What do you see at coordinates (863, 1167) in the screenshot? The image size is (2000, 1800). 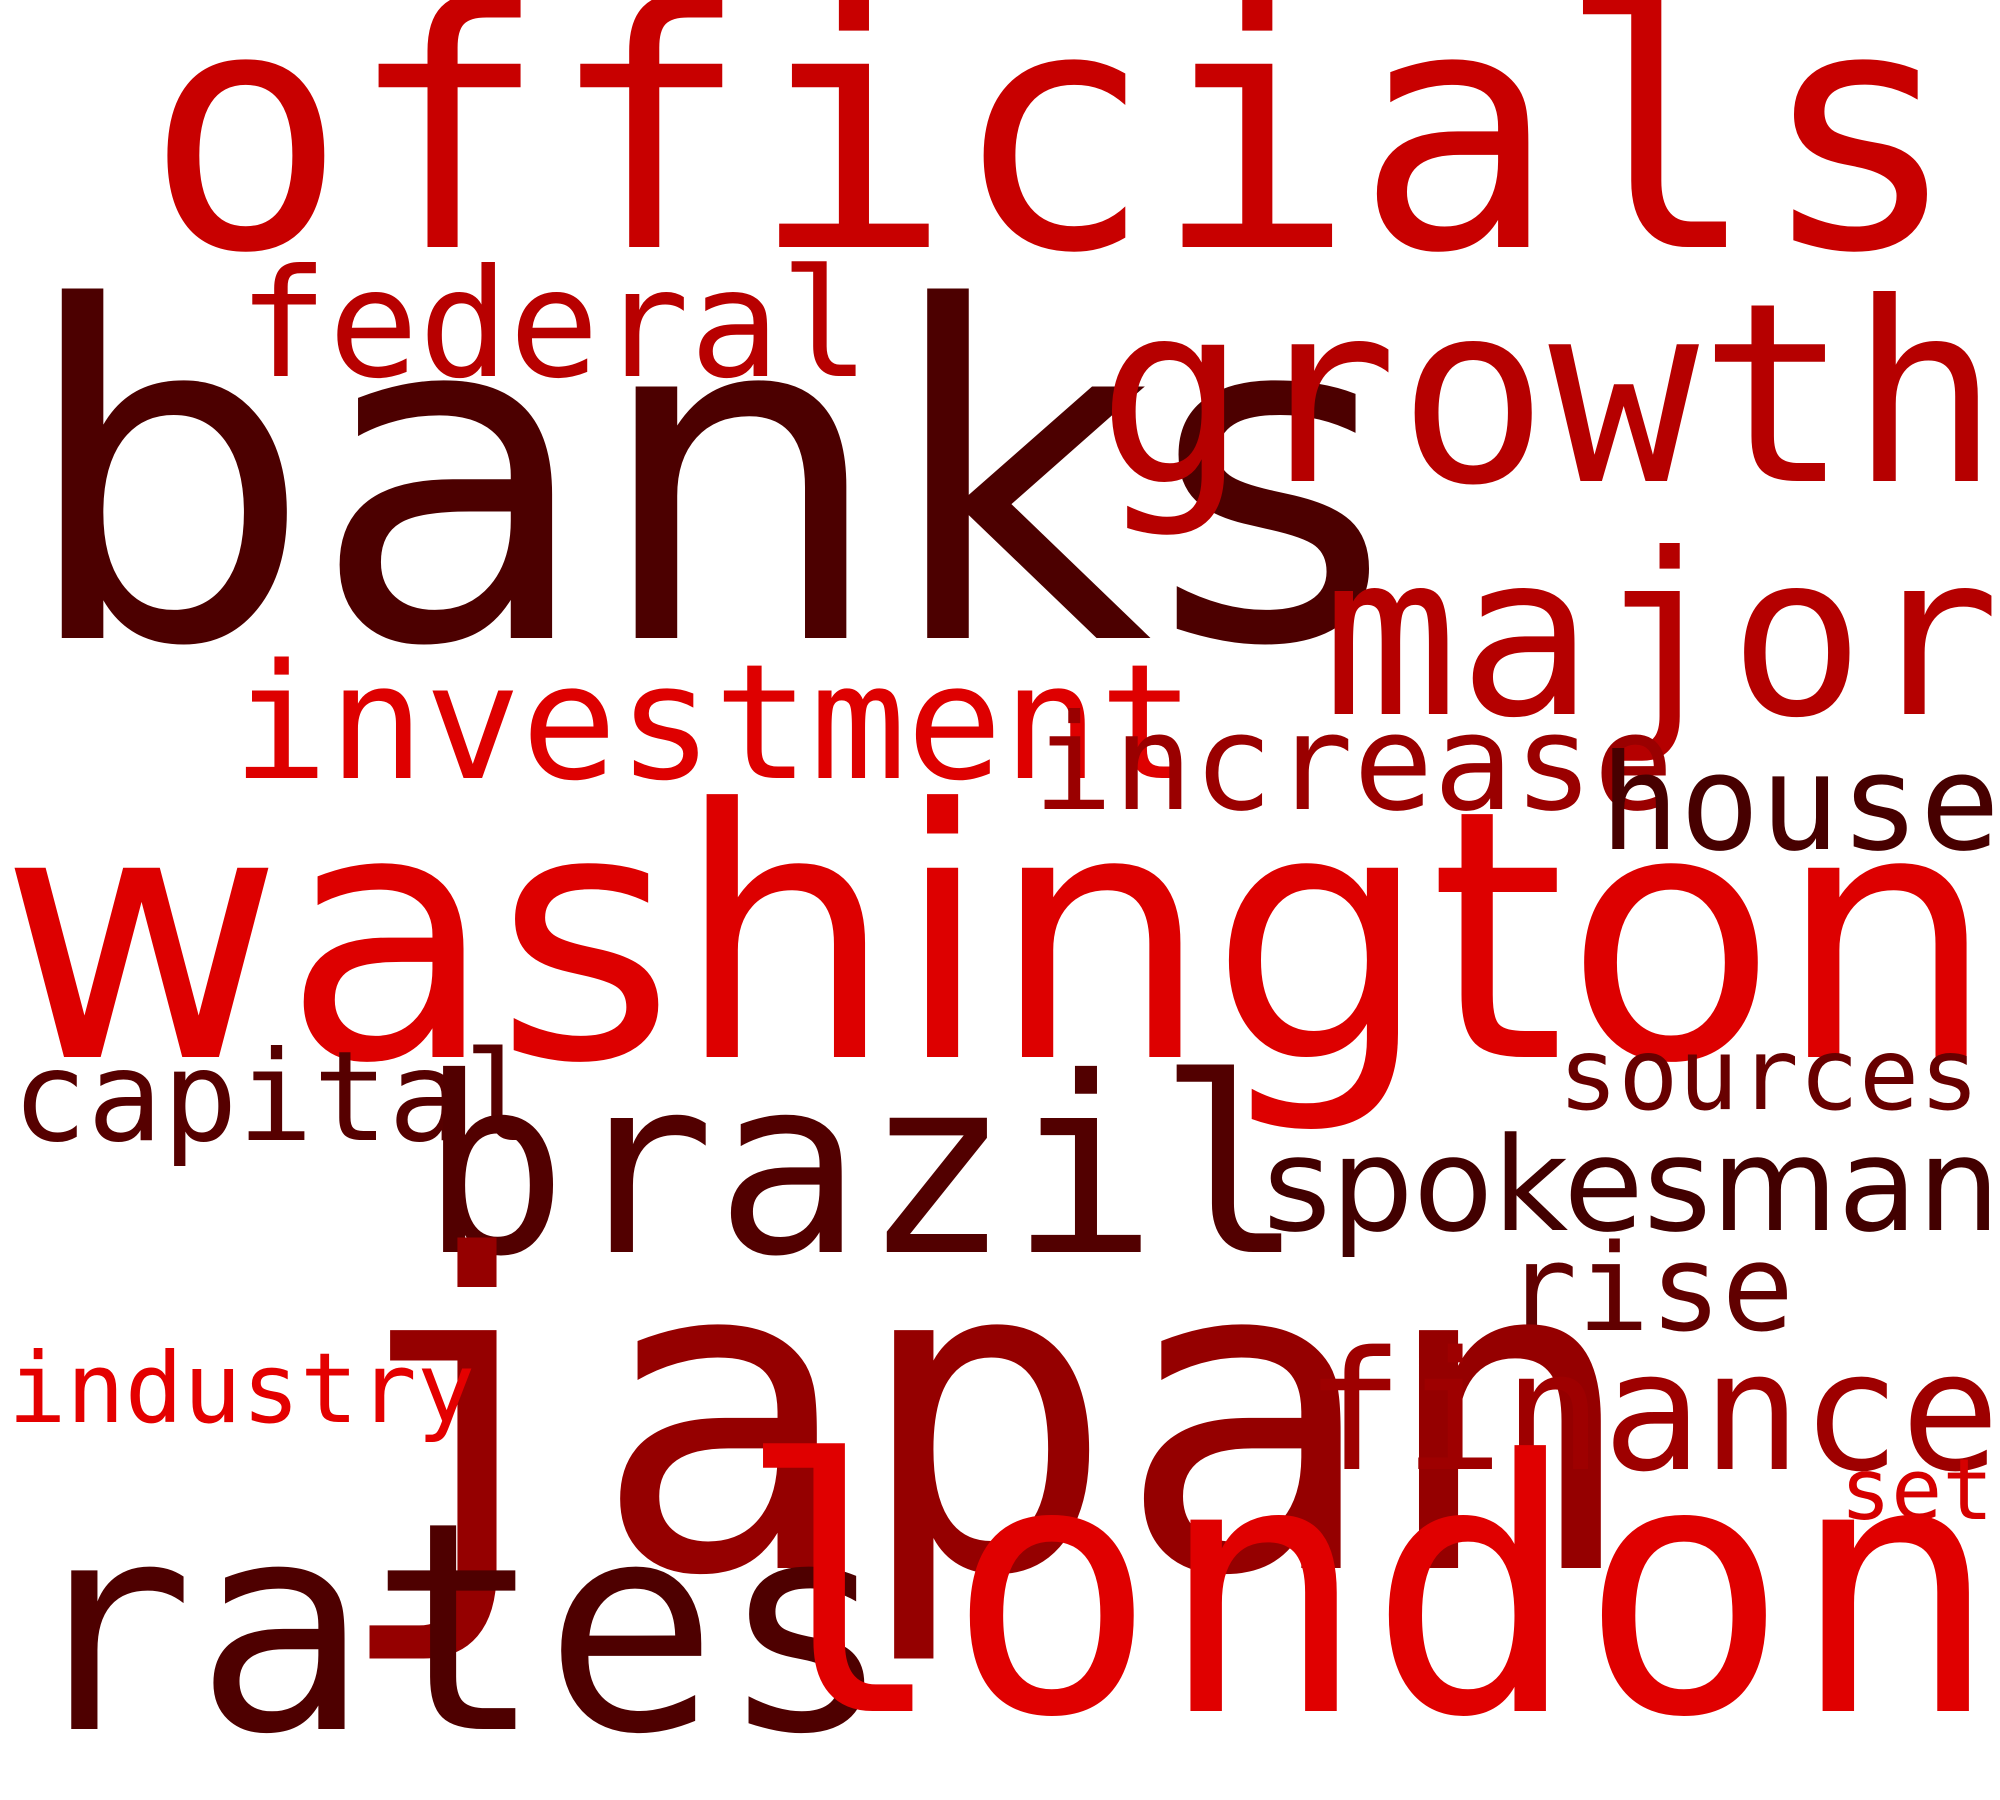 I see `word-brazil: brazil` at bounding box center [863, 1167].